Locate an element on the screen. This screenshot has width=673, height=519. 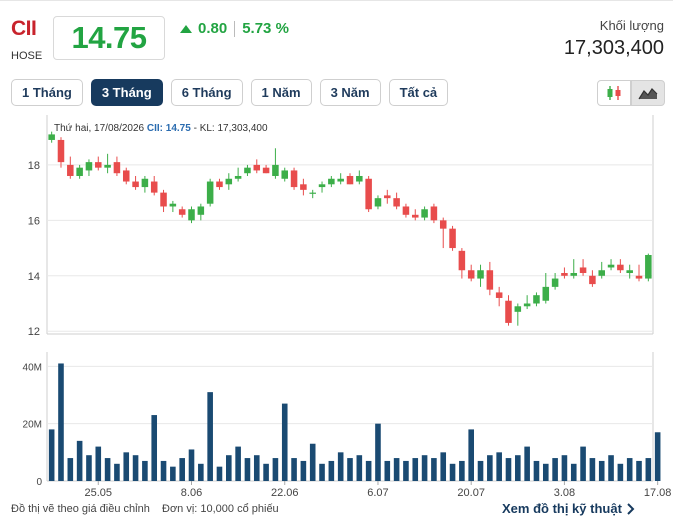
volume-value: 17,303,400 is located at coordinates (613, 48).